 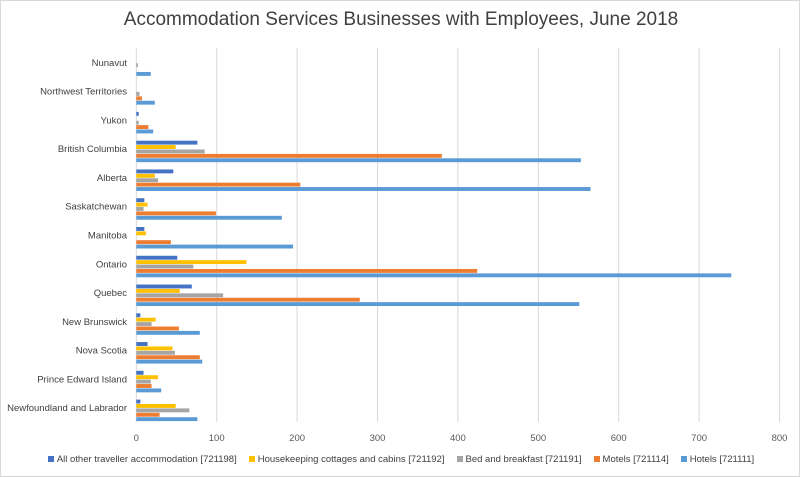 I want to click on legend-label: Bed and breakfast [721191], so click(x=523, y=459).